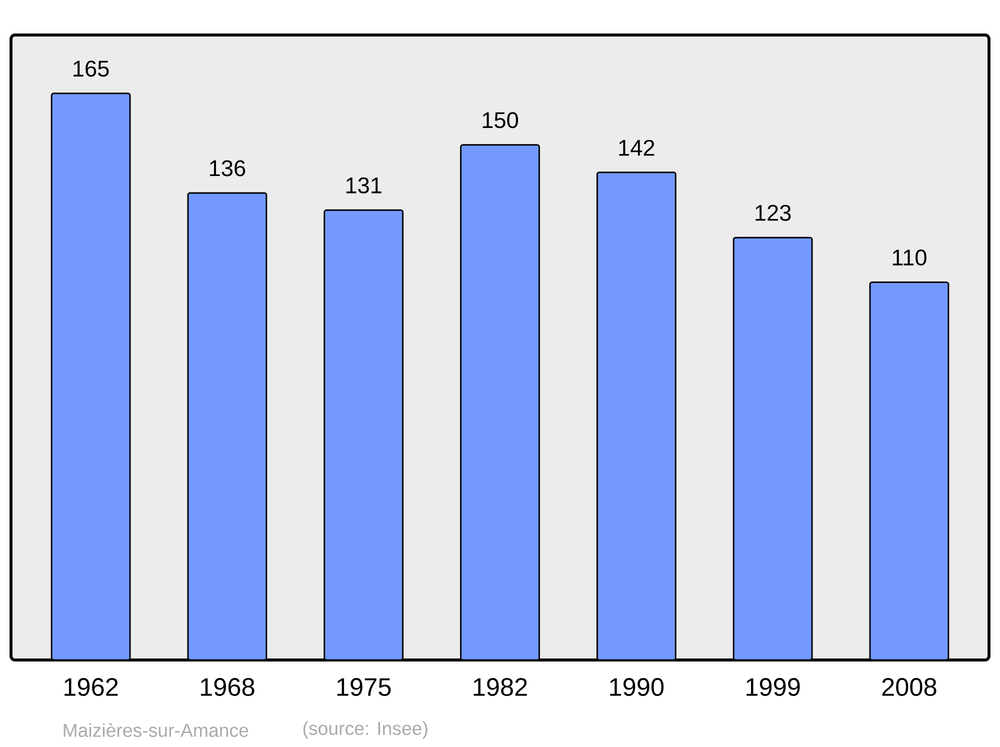 The image size is (1000, 747). What do you see at coordinates (909, 687) in the screenshot?
I see `x-tick-label: 2008` at bounding box center [909, 687].